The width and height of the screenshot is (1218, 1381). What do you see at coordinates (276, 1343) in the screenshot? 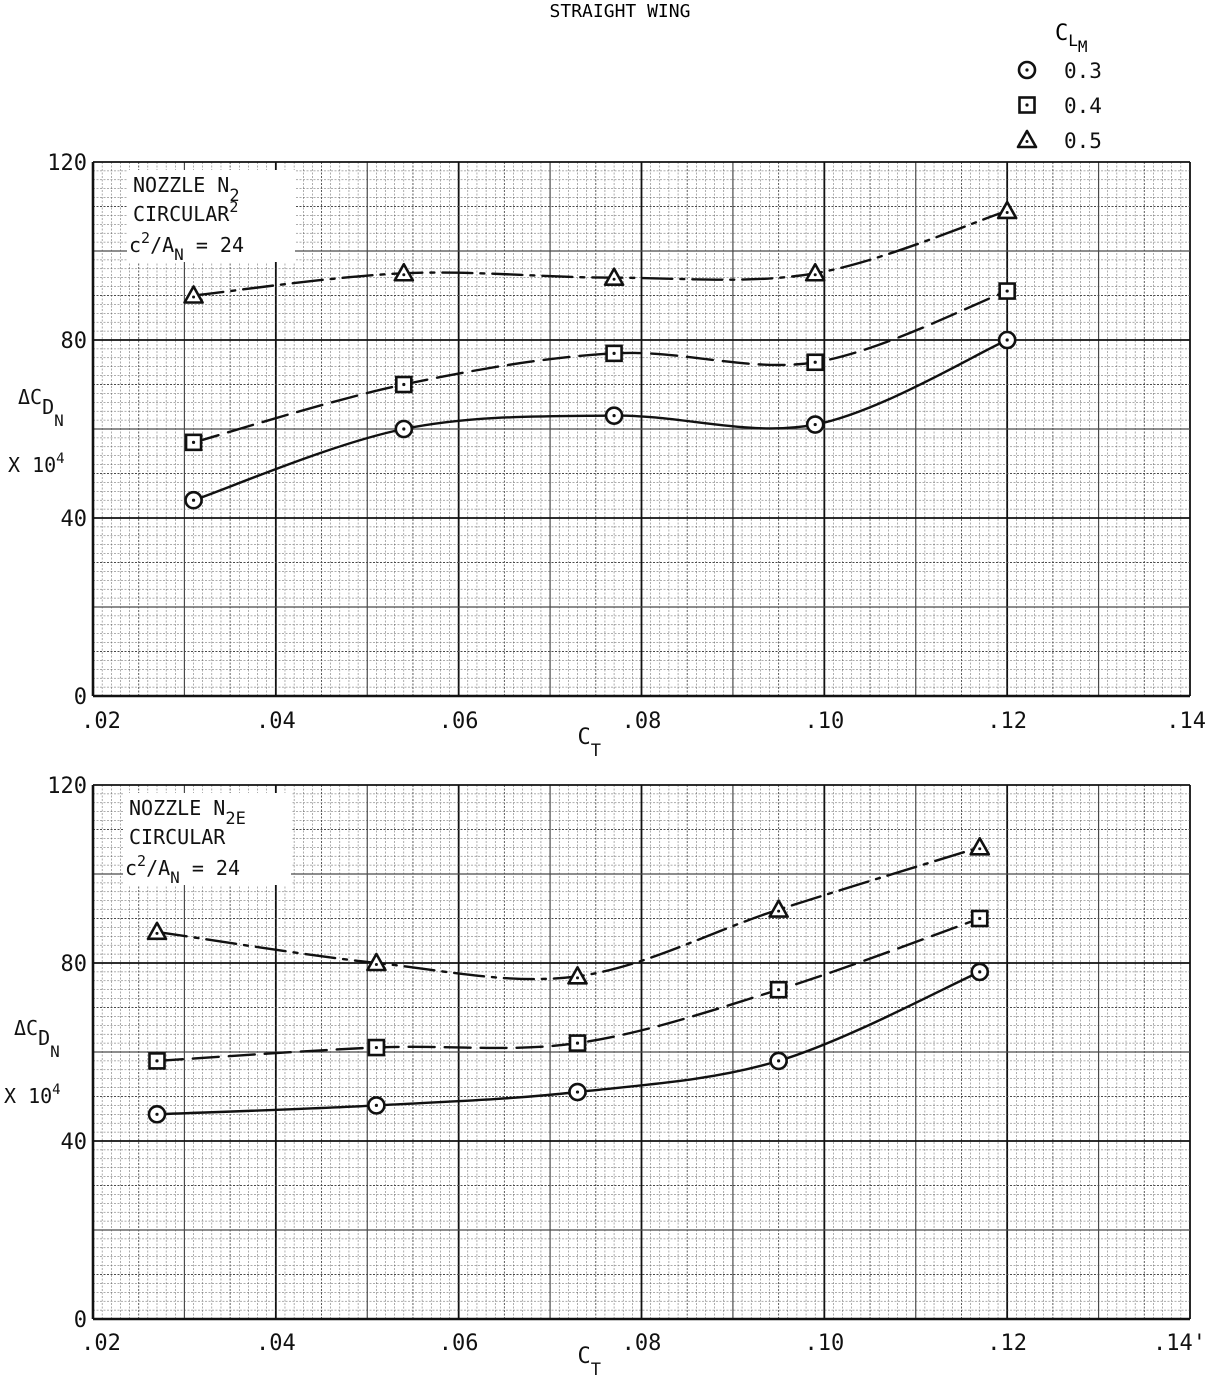
I see `x-tick-label: .04` at bounding box center [276, 1343].